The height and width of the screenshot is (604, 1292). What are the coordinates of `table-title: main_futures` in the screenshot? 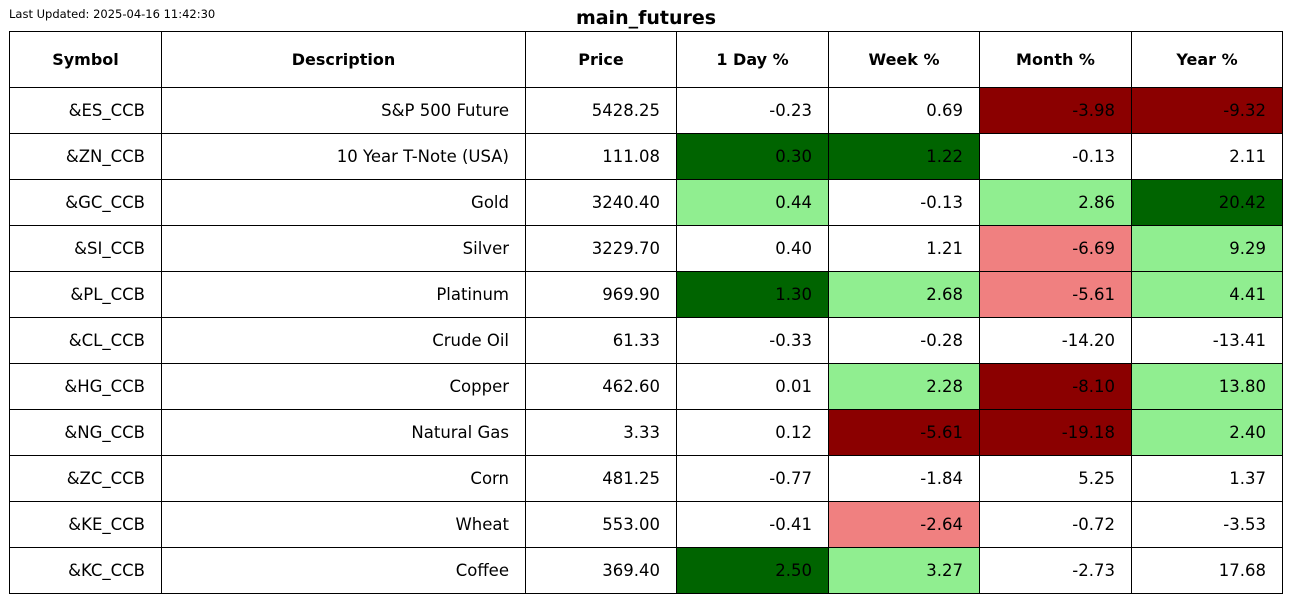 It's located at (646, 18).